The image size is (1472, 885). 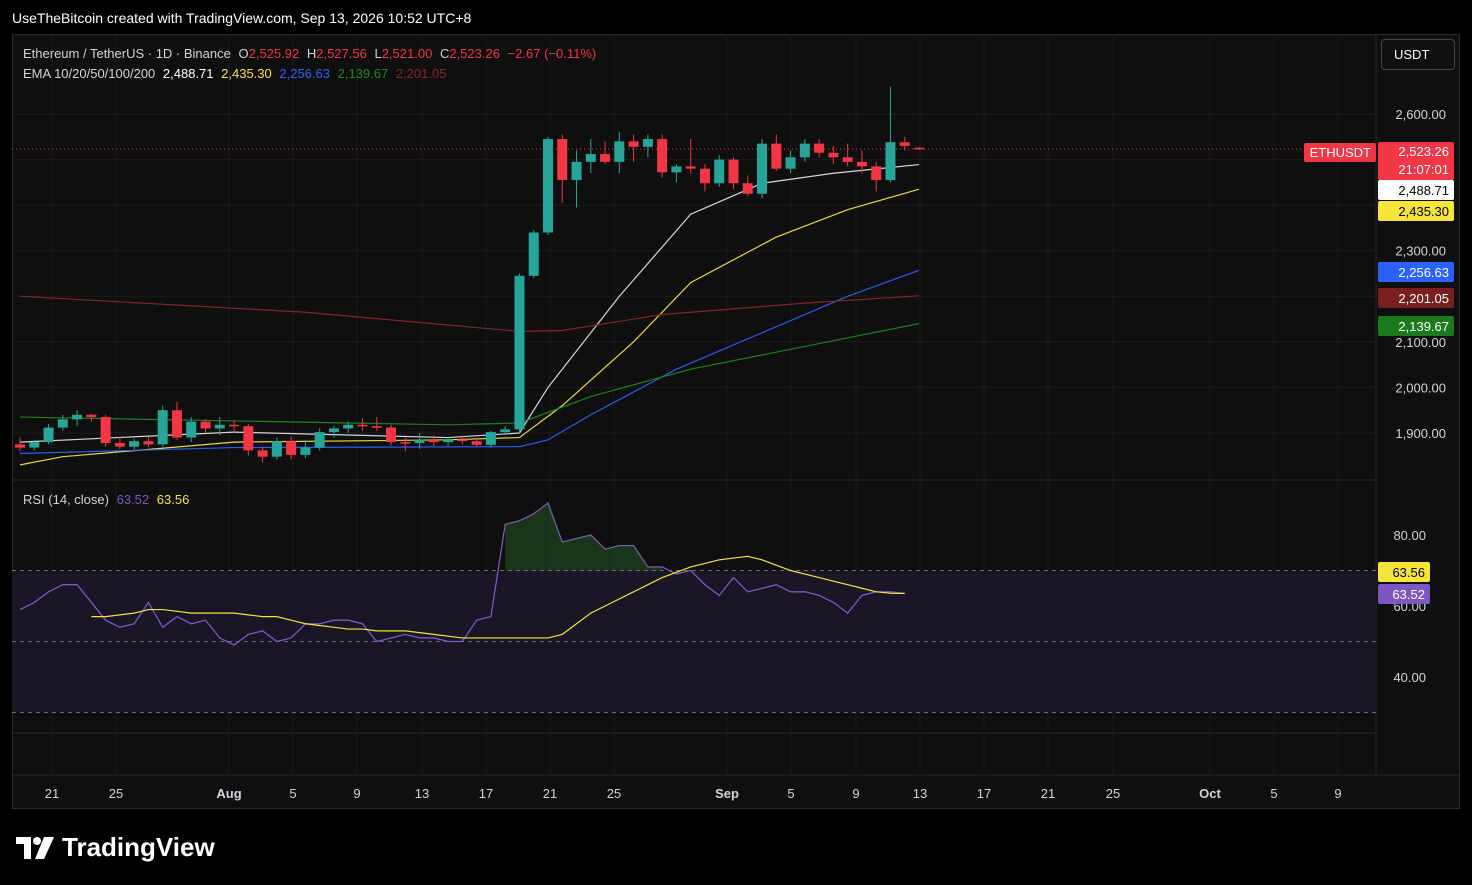 What do you see at coordinates (115, 847) in the screenshot?
I see `tradingview-logo: TradingView` at bounding box center [115, 847].